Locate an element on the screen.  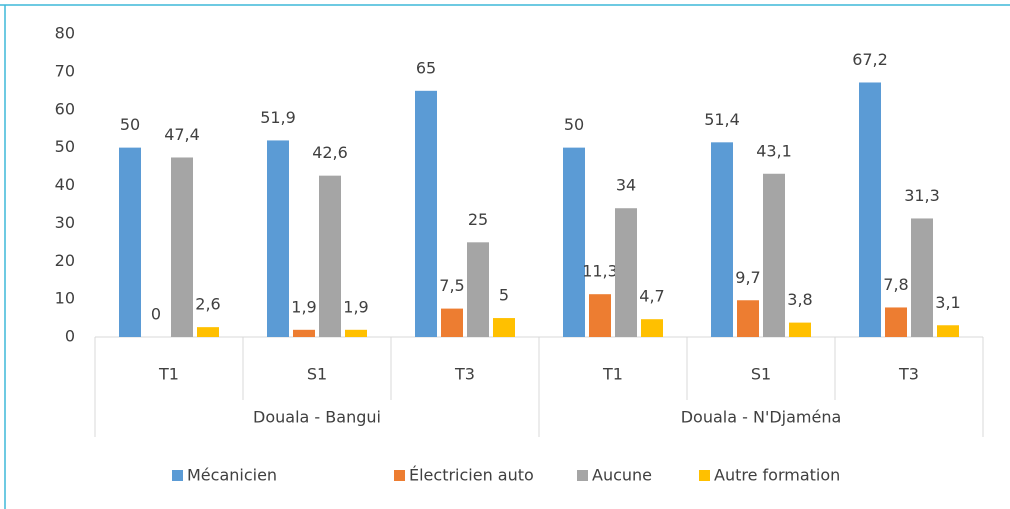
data-label: 9,7 is located at coordinates (747, 277).